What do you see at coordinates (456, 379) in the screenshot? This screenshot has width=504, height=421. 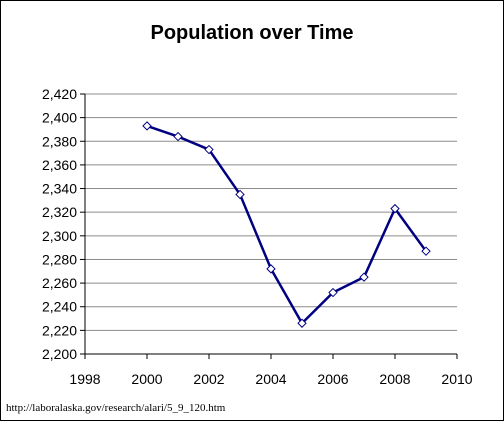 I see `x-tick-label: 2010` at bounding box center [456, 379].